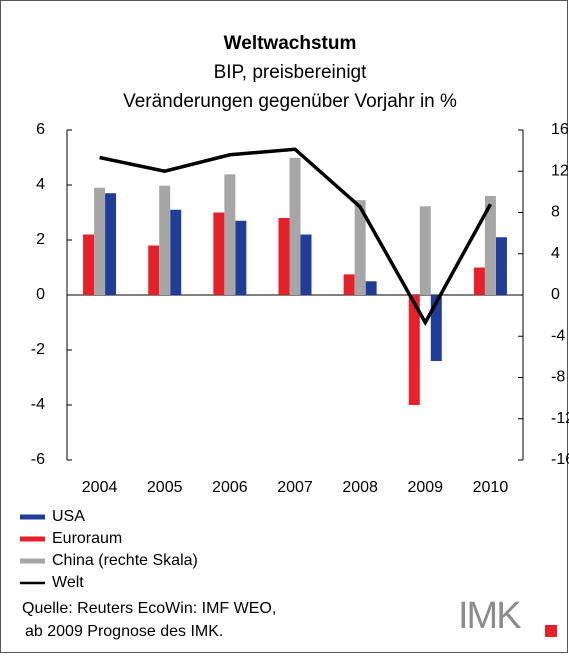 This screenshot has width=569, height=662. Describe the element at coordinates (40, 294) in the screenshot. I see `y-tick-label: 0` at that location.